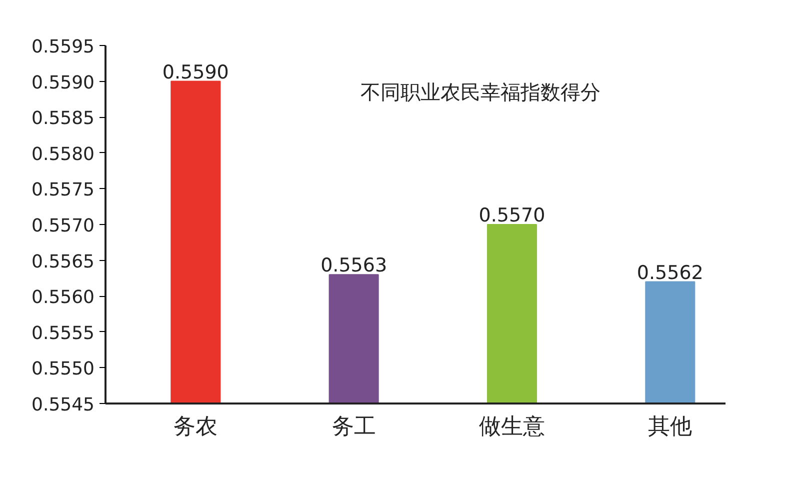 This screenshot has width=796, height=493. What do you see at coordinates (63, 261) in the screenshot?
I see `y-tick-label: 0.5565` at bounding box center [63, 261].